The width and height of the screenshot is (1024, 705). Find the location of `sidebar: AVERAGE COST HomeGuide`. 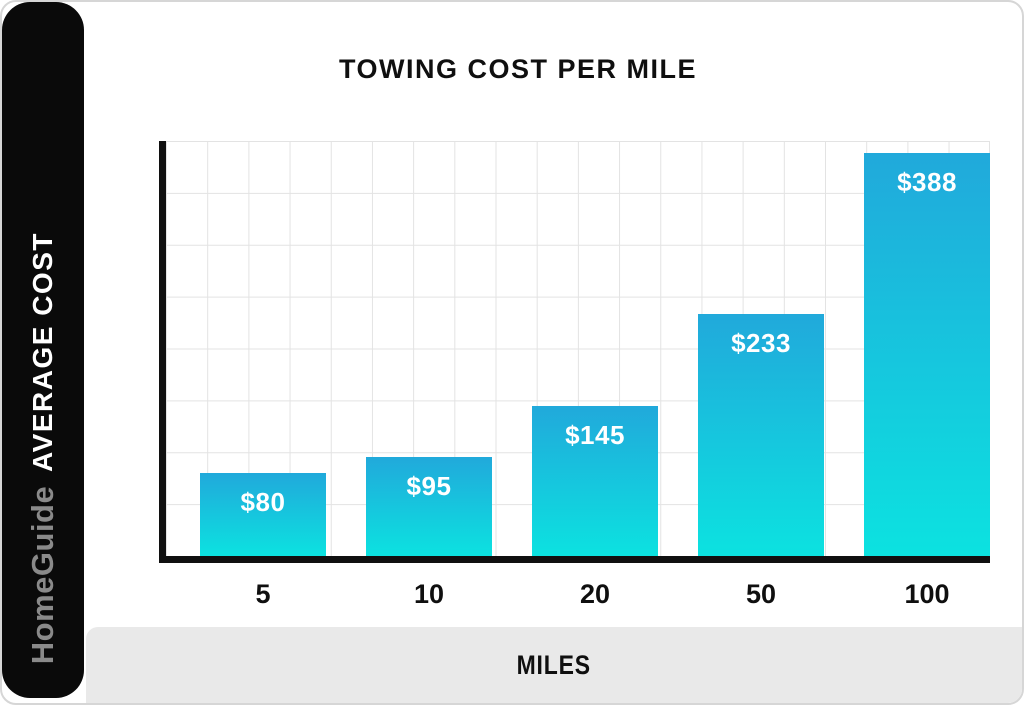

sidebar: AVERAGE COST HomeGuide is located at coordinates (43, 350).